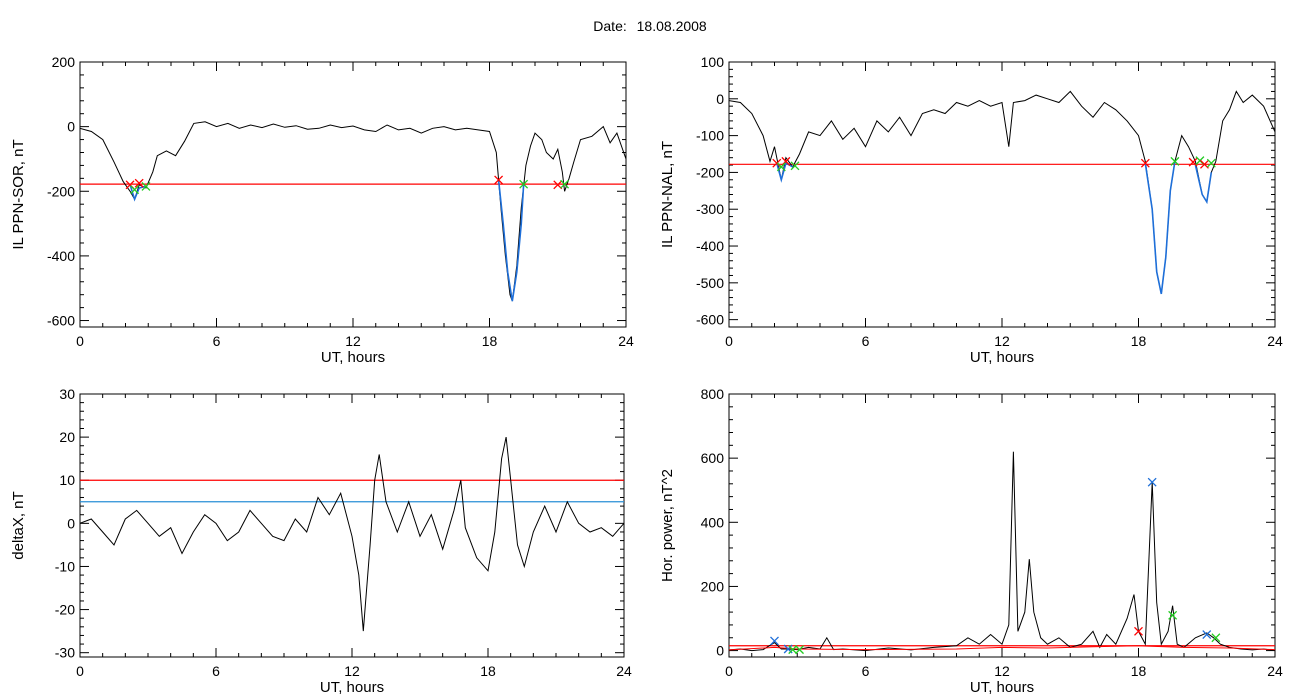 Image resolution: width=1300 pixels, height=700 pixels. What do you see at coordinates (710, 136) in the screenshot?
I see `y-tick-label: -100` at bounding box center [710, 136].